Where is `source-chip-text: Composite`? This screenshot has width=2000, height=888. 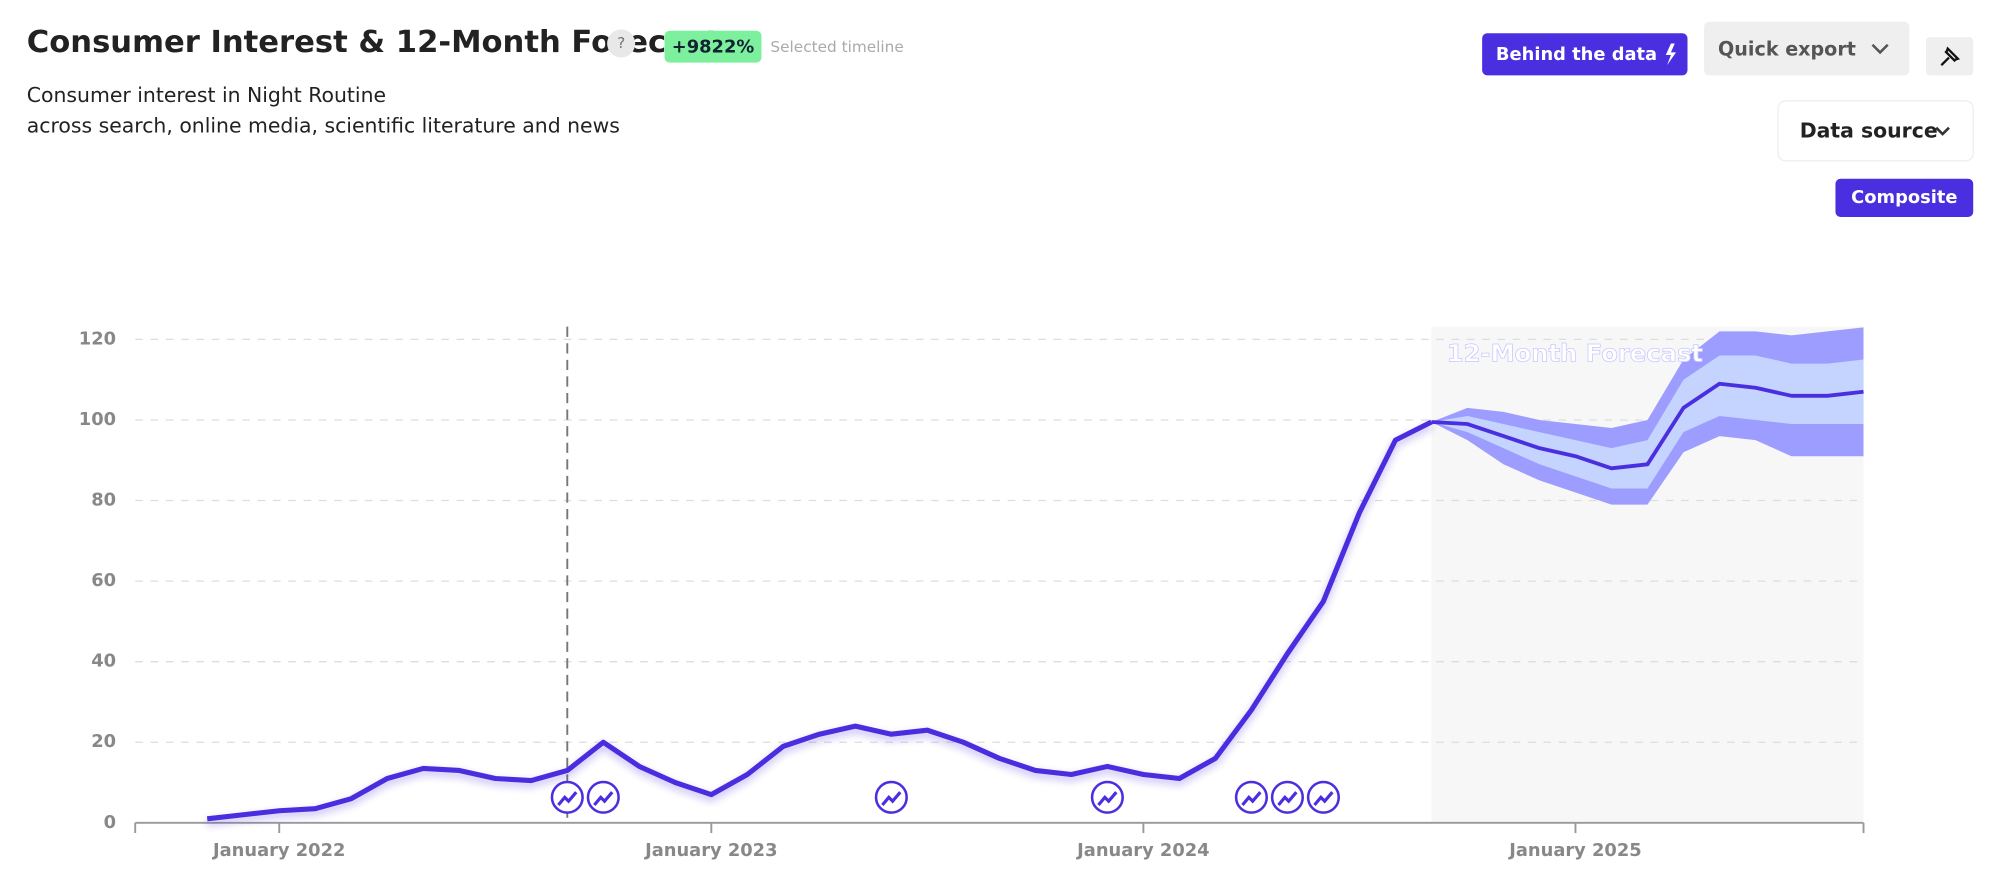
source-chip-text: Composite is located at coordinates (1904, 197).